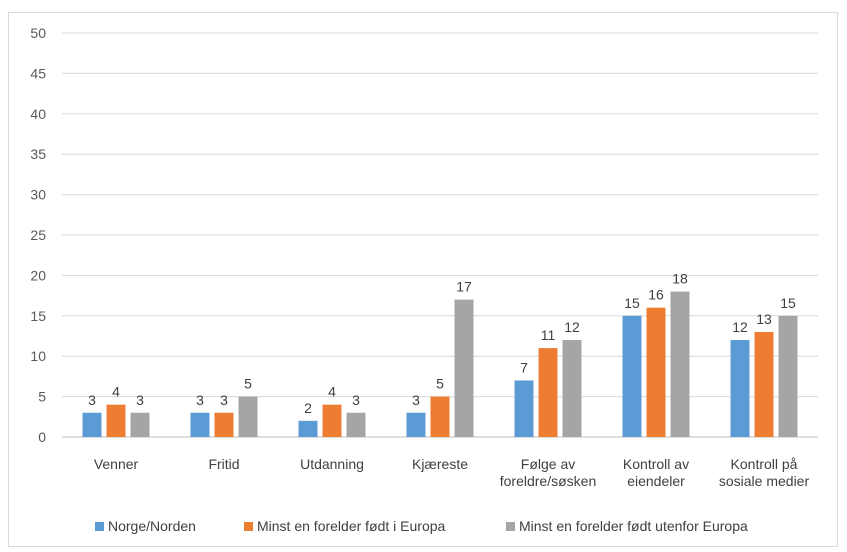 The height and width of the screenshot is (552, 847). I want to click on x-category-label: Kontroll av, so click(656, 464).